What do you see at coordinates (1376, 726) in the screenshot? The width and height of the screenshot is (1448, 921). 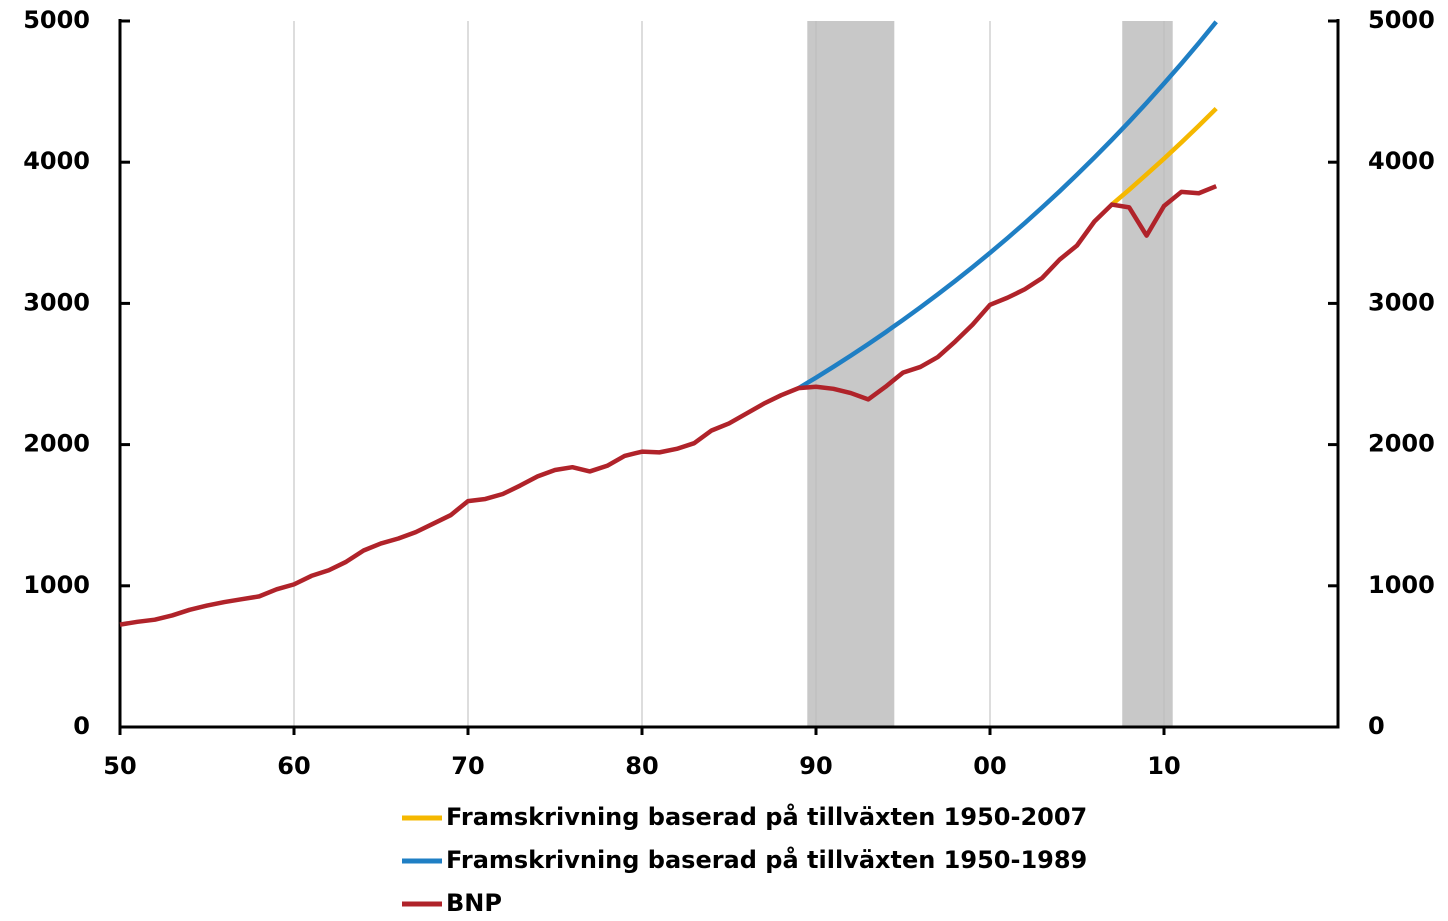 I see `y2-tick-label: 0` at bounding box center [1376, 726].